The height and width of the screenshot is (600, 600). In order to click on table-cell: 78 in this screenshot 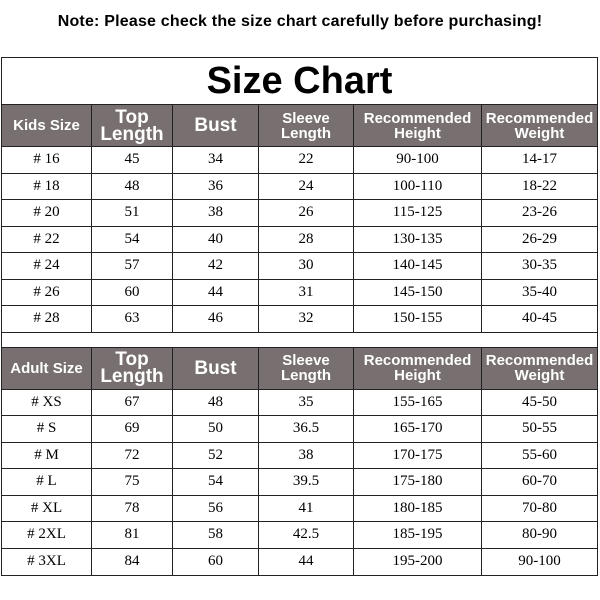, I will do `click(132, 508)`.